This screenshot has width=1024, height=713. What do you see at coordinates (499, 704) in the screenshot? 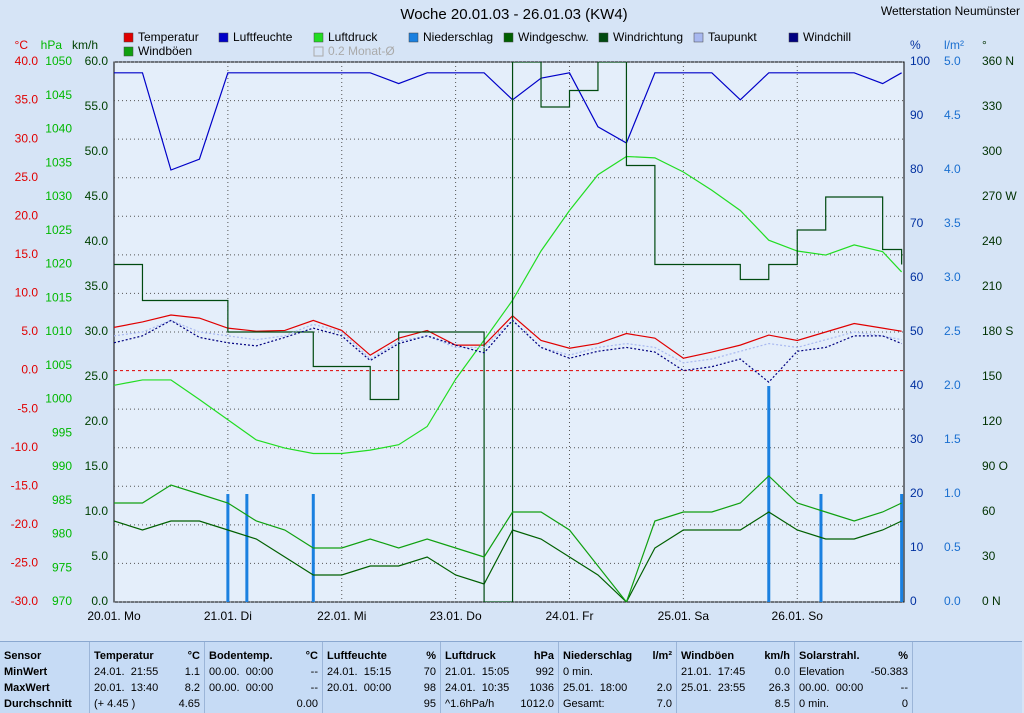
I see `table-row: ^1.6hPa/h 1012.0` at bounding box center [499, 704].